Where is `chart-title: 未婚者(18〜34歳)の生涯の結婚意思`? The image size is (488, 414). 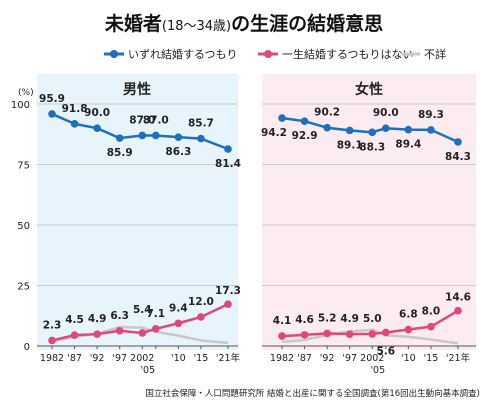
chart-title: 未婚者(18〜34歳)の生涯の結婚意思 is located at coordinates (243, 23).